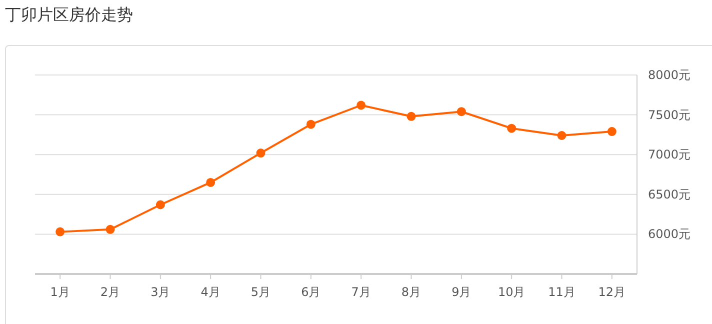 Image resolution: width=712 pixels, height=324 pixels. I want to click on x-tick-label: 12月, so click(612, 292).